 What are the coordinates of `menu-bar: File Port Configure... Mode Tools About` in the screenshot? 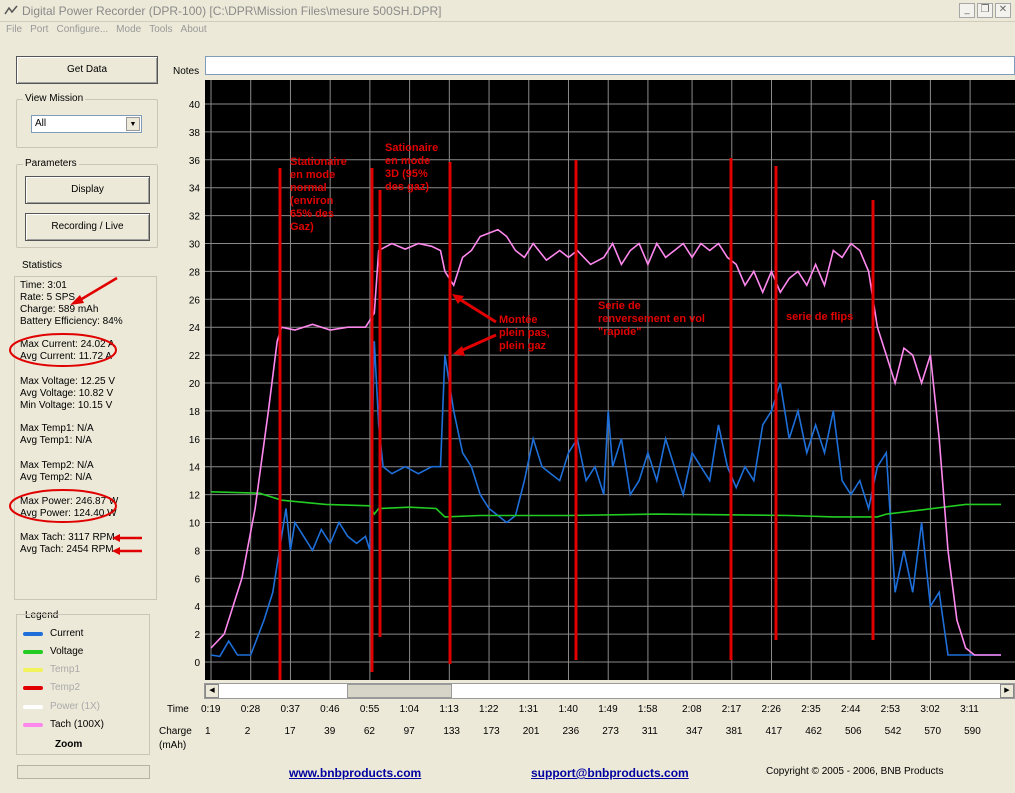 It's located at (507, 30).